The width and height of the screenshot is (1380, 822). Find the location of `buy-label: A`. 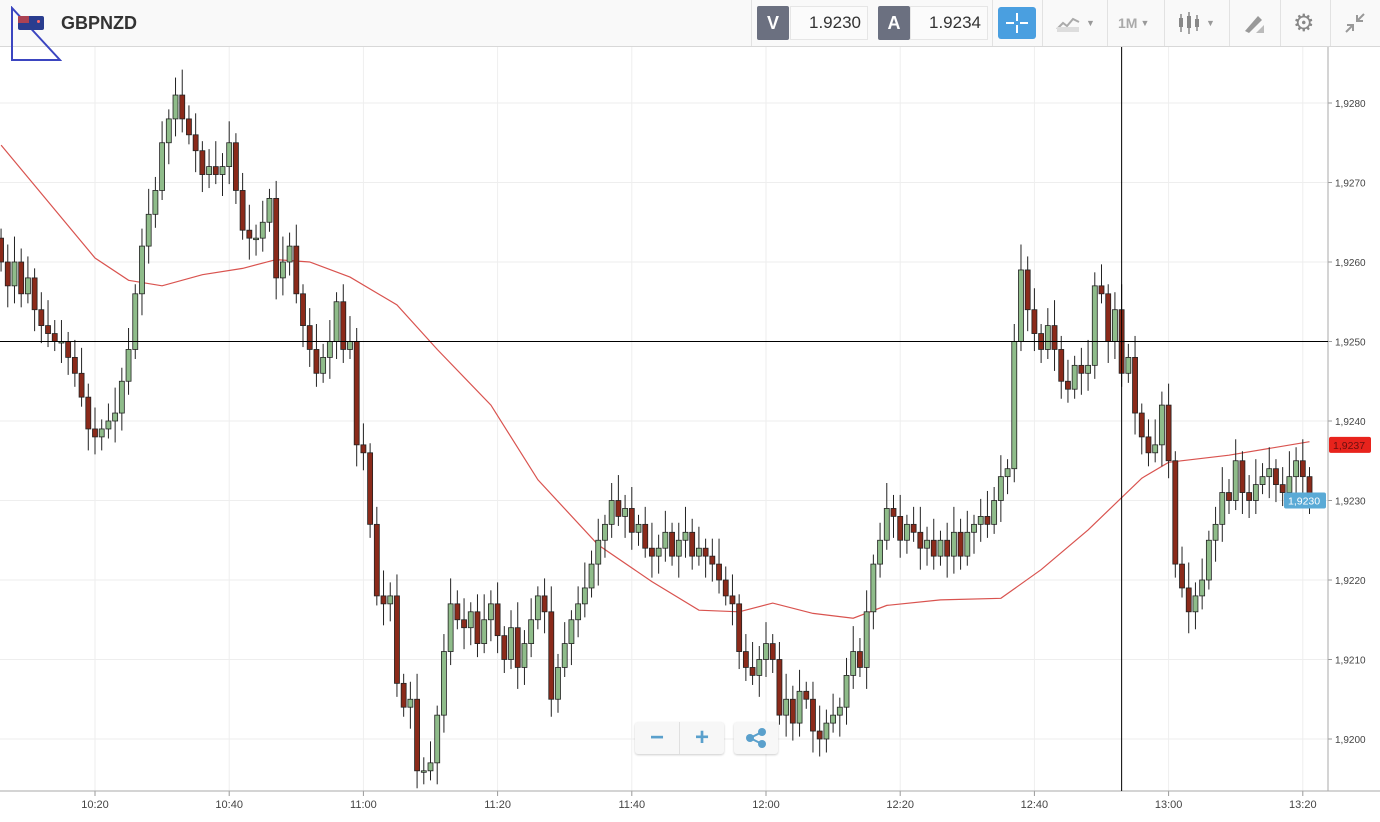

buy-label: A is located at coordinates (894, 23).